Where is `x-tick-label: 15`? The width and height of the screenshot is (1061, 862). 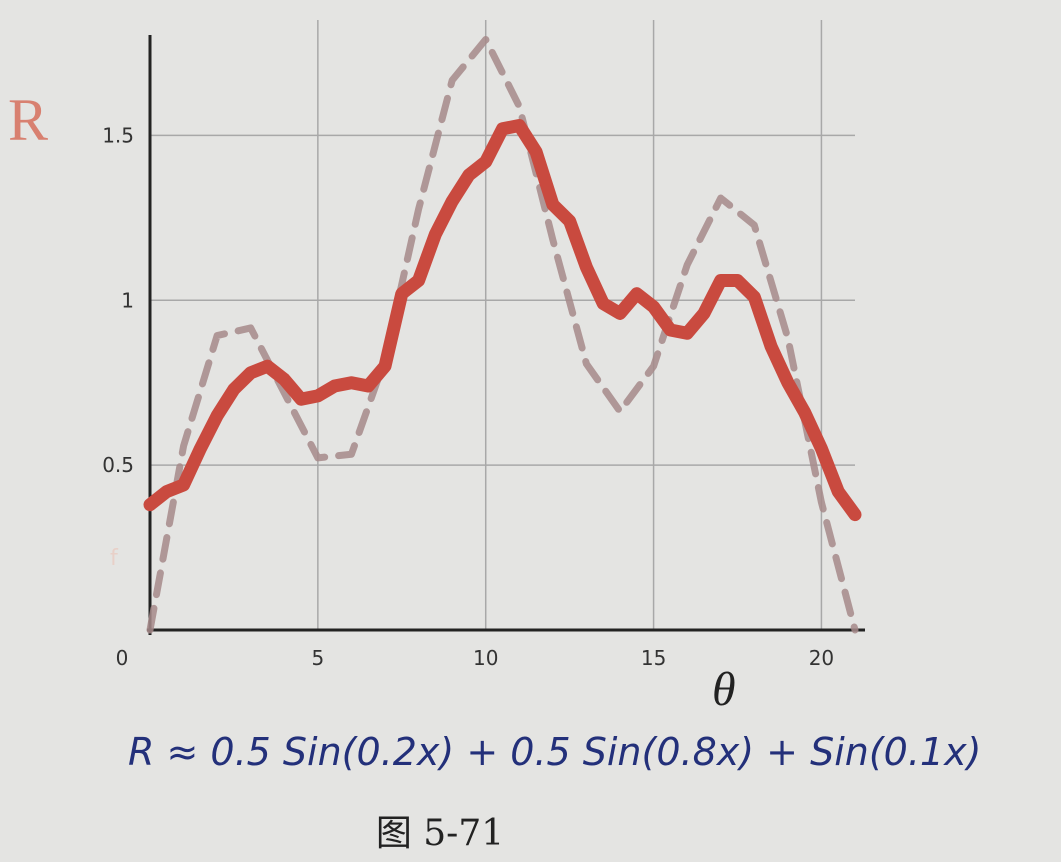
x-tick-label: 15 is located at coordinates (653, 658).